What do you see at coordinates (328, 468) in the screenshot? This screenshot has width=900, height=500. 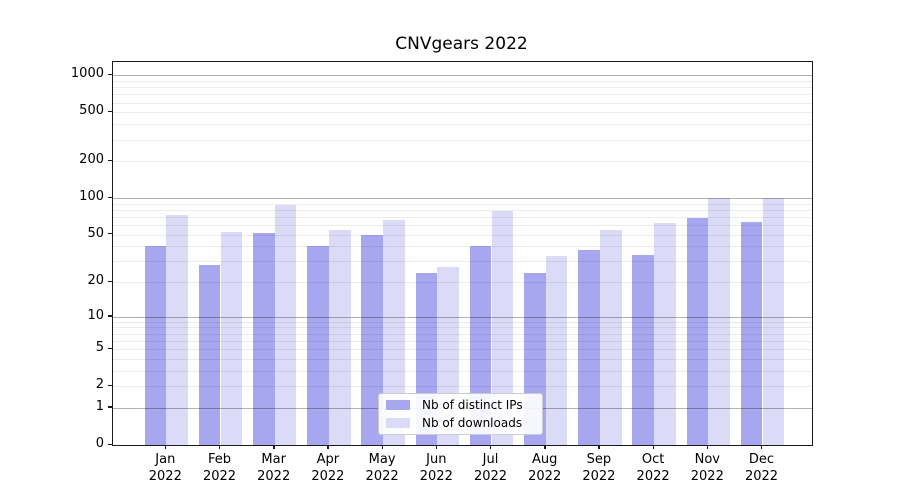 I see `x-tick-label-apr: Apr 2022` at bounding box center [328, 468].